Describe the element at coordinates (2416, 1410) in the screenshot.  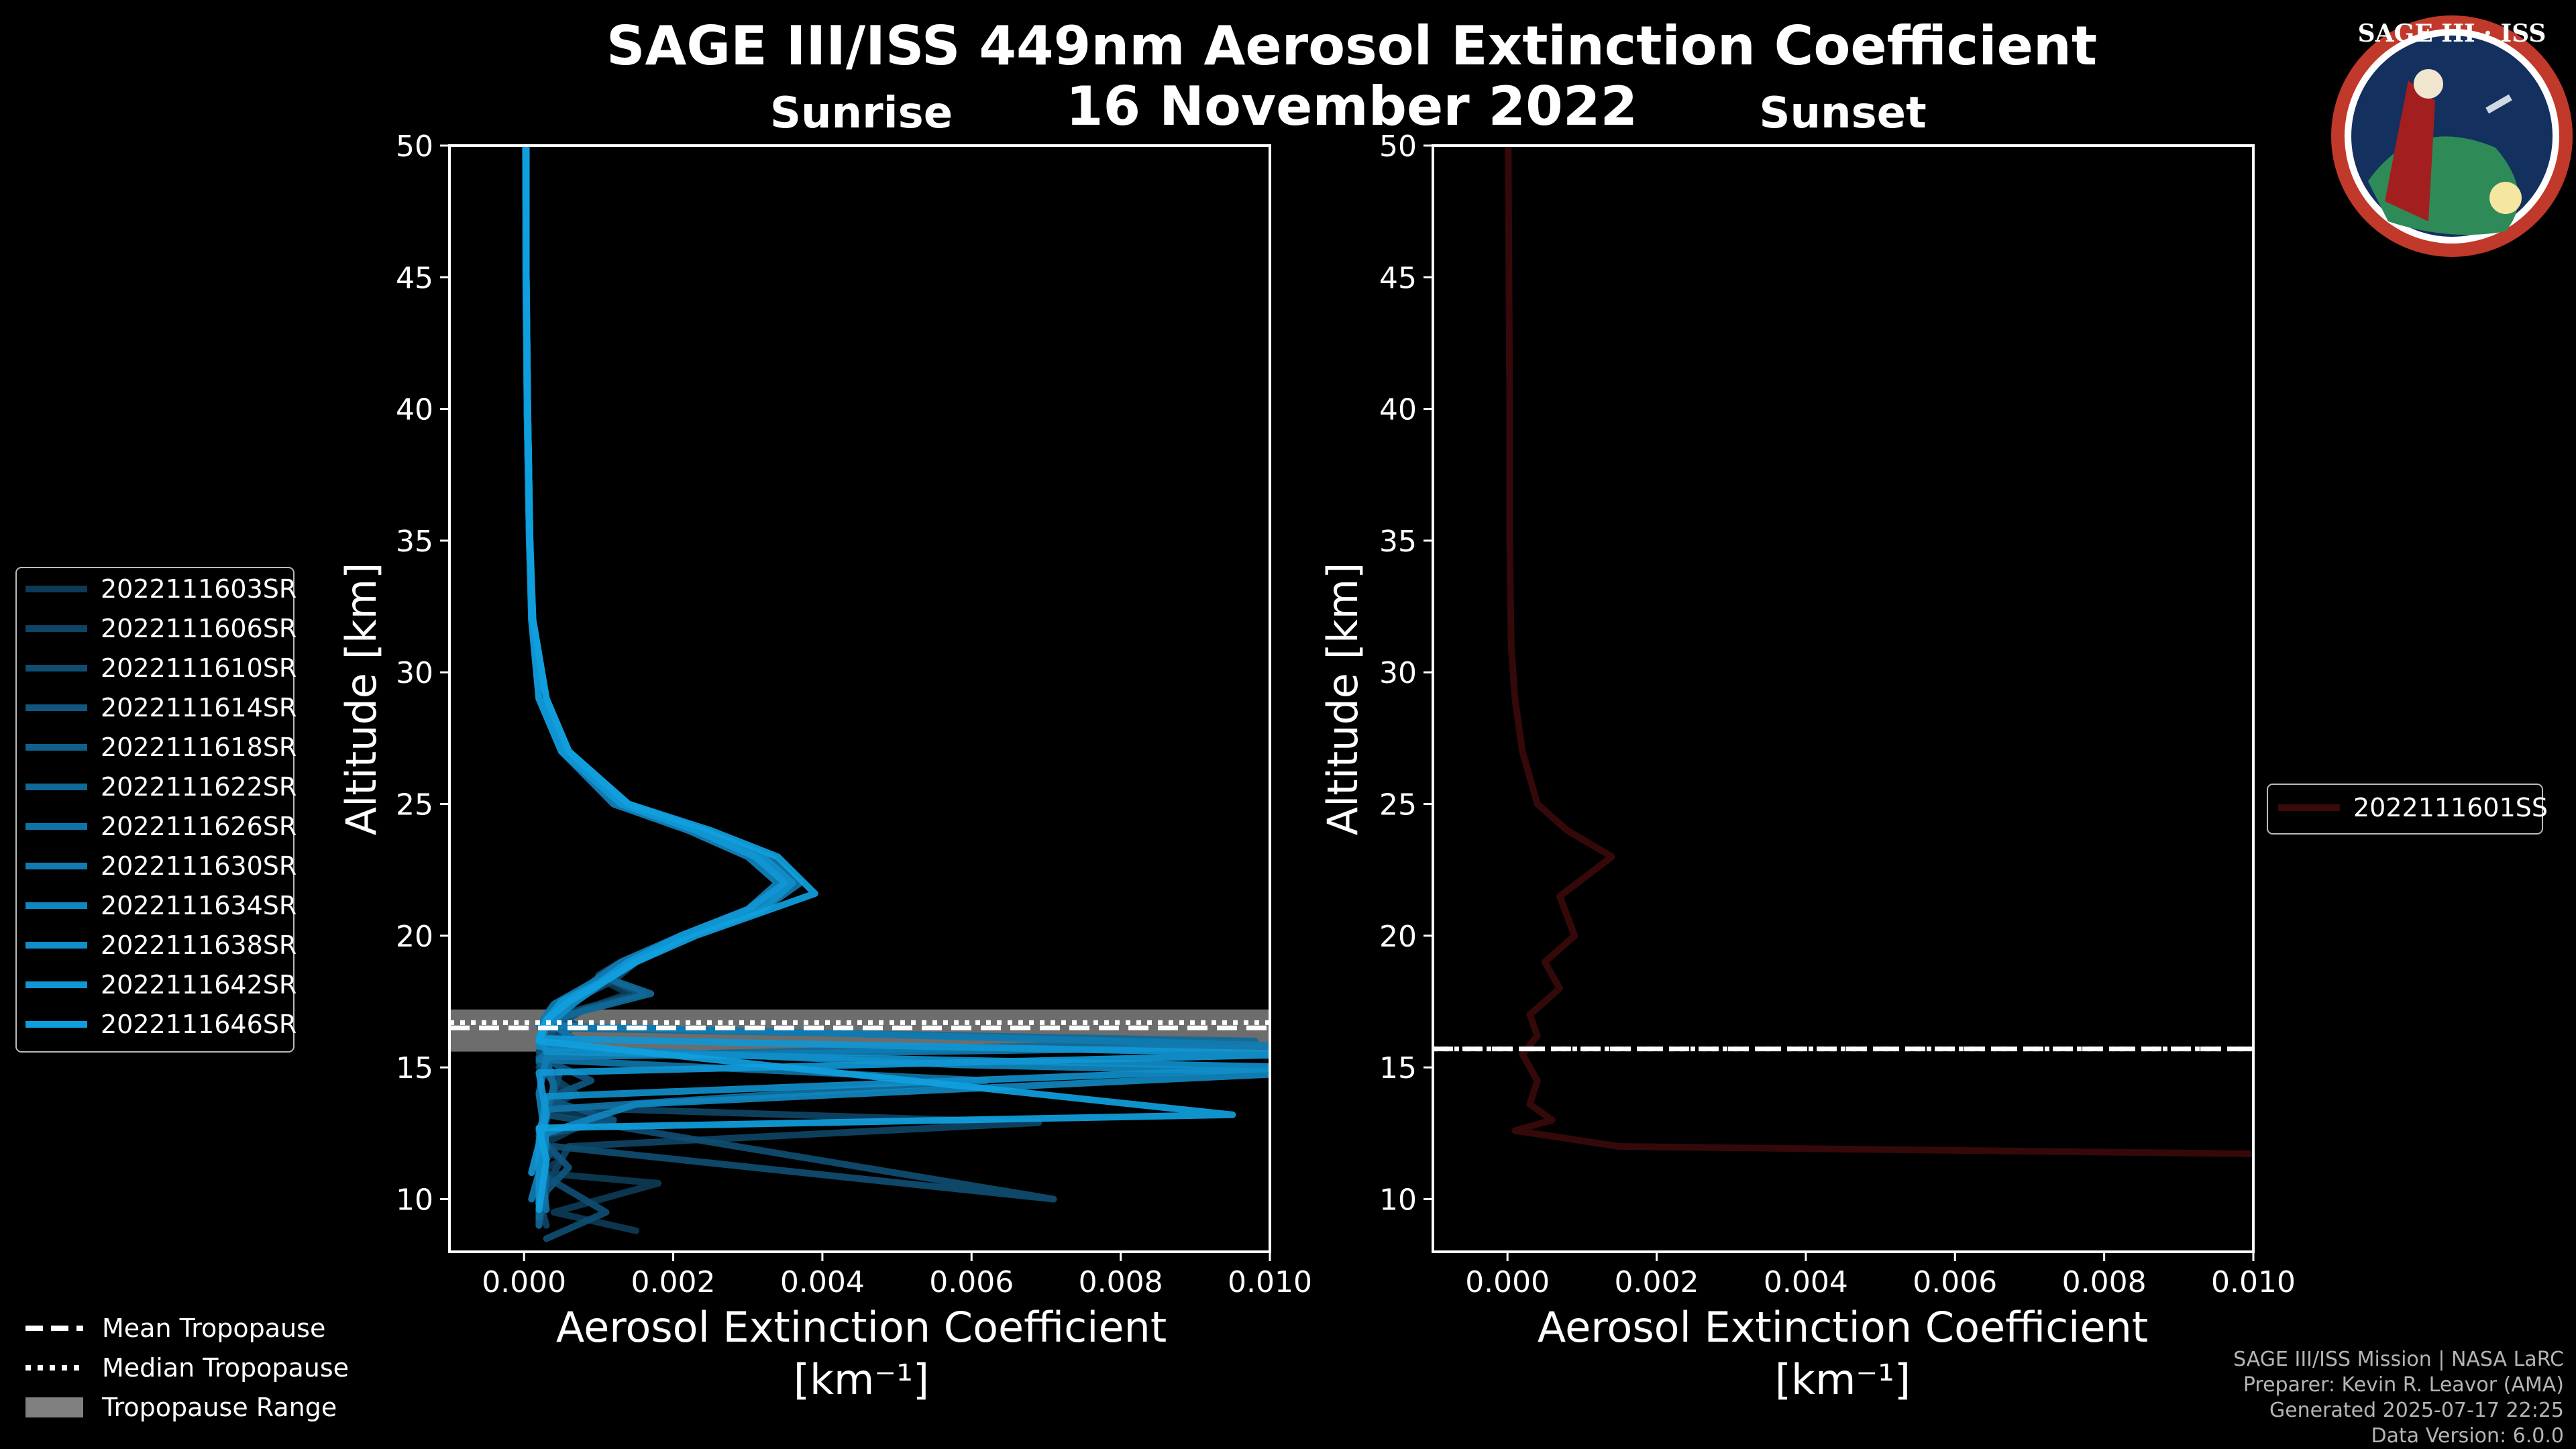
I see `footer-generated: Generated 2025-07-17 22:25` at that location.